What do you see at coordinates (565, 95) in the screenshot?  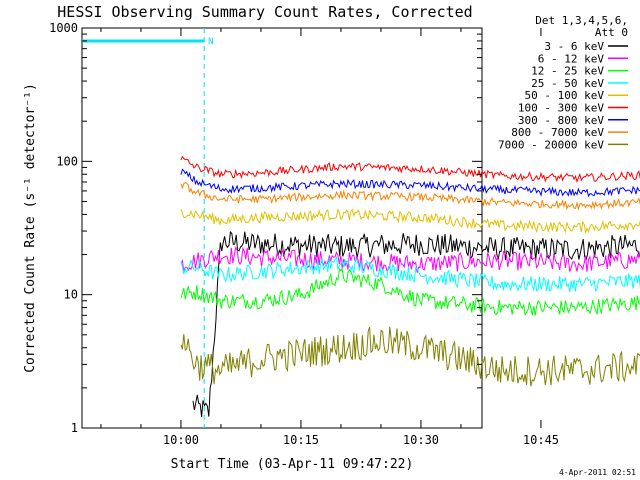 I see `legend-label: 50 - 100 keV` at bounding box center [565, 95].